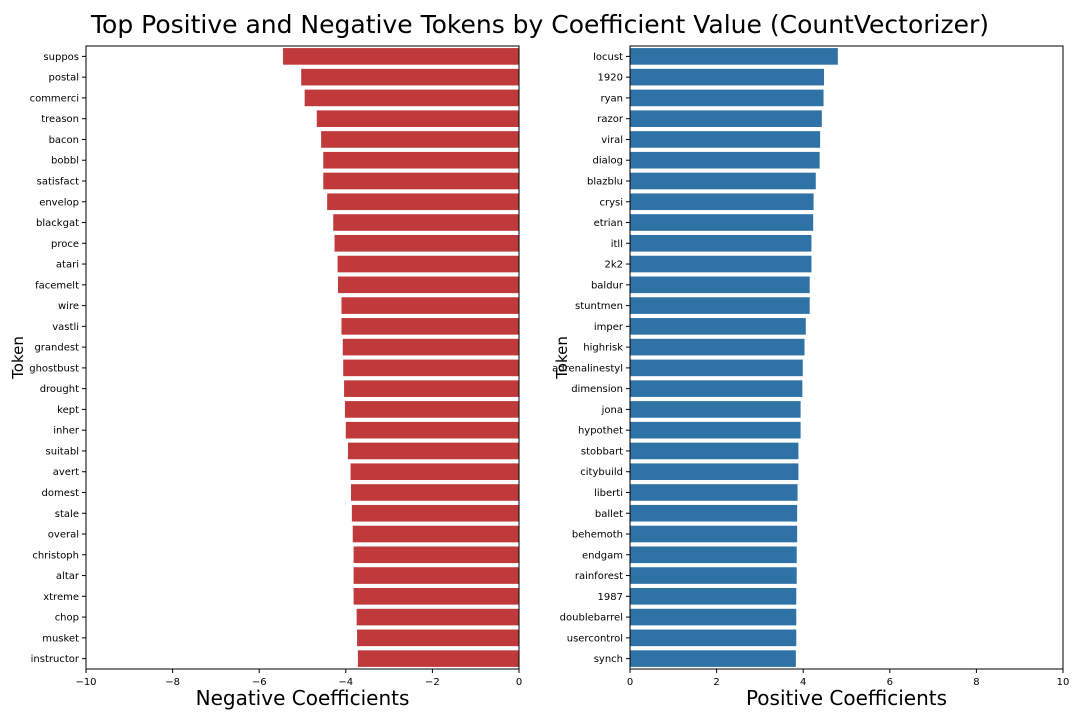  What do you see at coordinates (714, 492) in the screenshot?
I see `pos-bar-liberti` at bounding box center [714, 492].